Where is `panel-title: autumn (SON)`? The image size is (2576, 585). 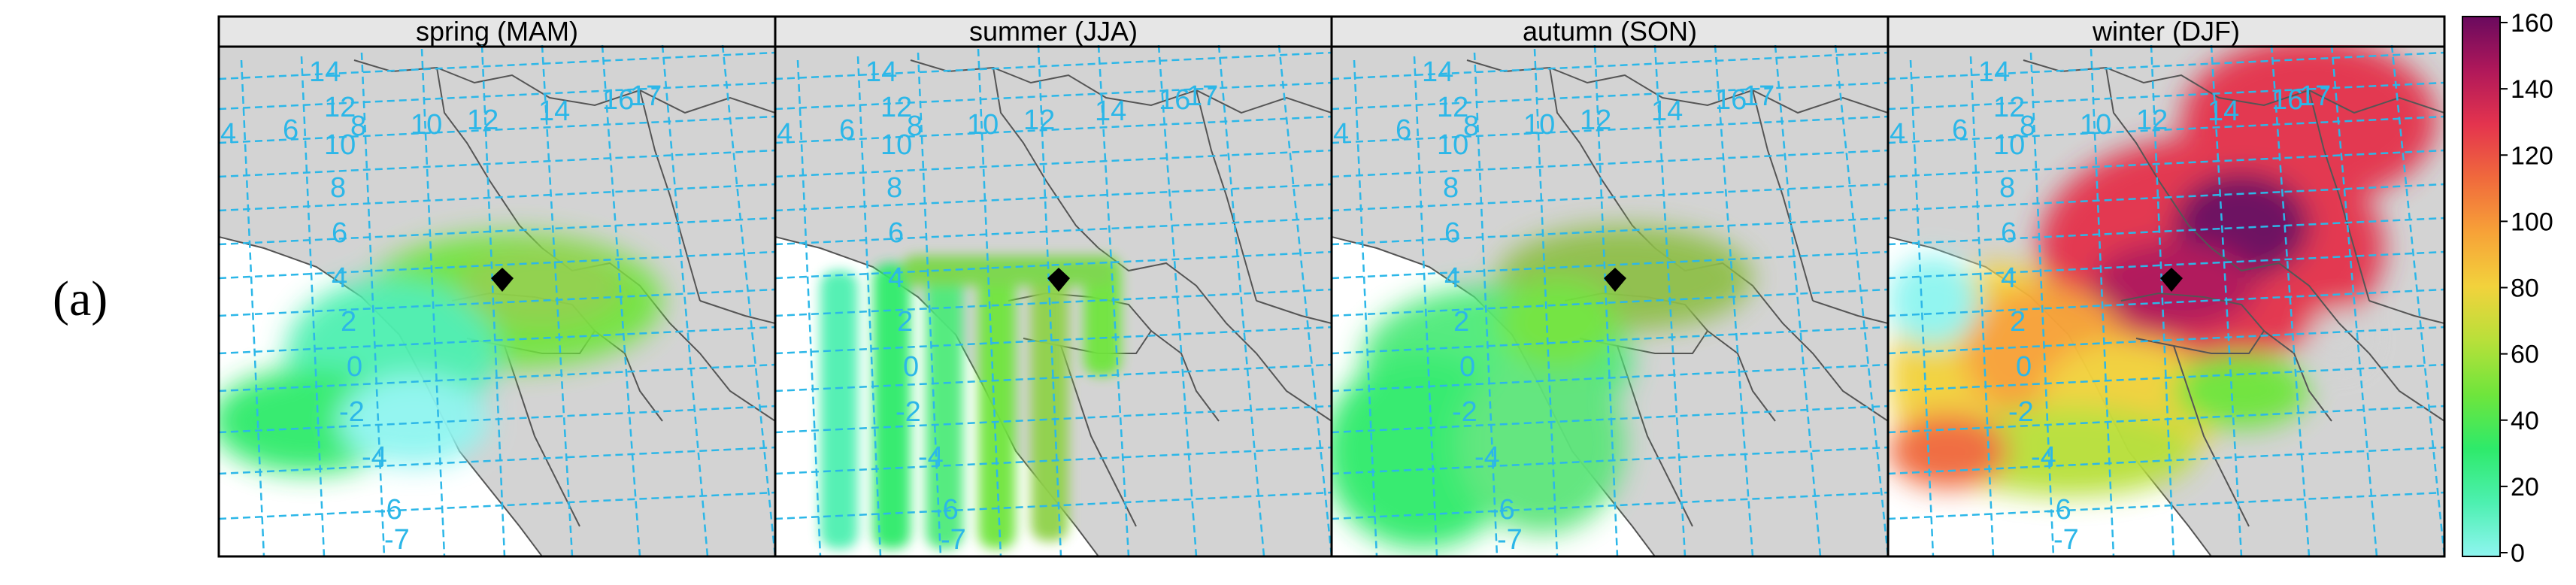
panel-title: autumn (SON) is located at coordinates (1610, 31).